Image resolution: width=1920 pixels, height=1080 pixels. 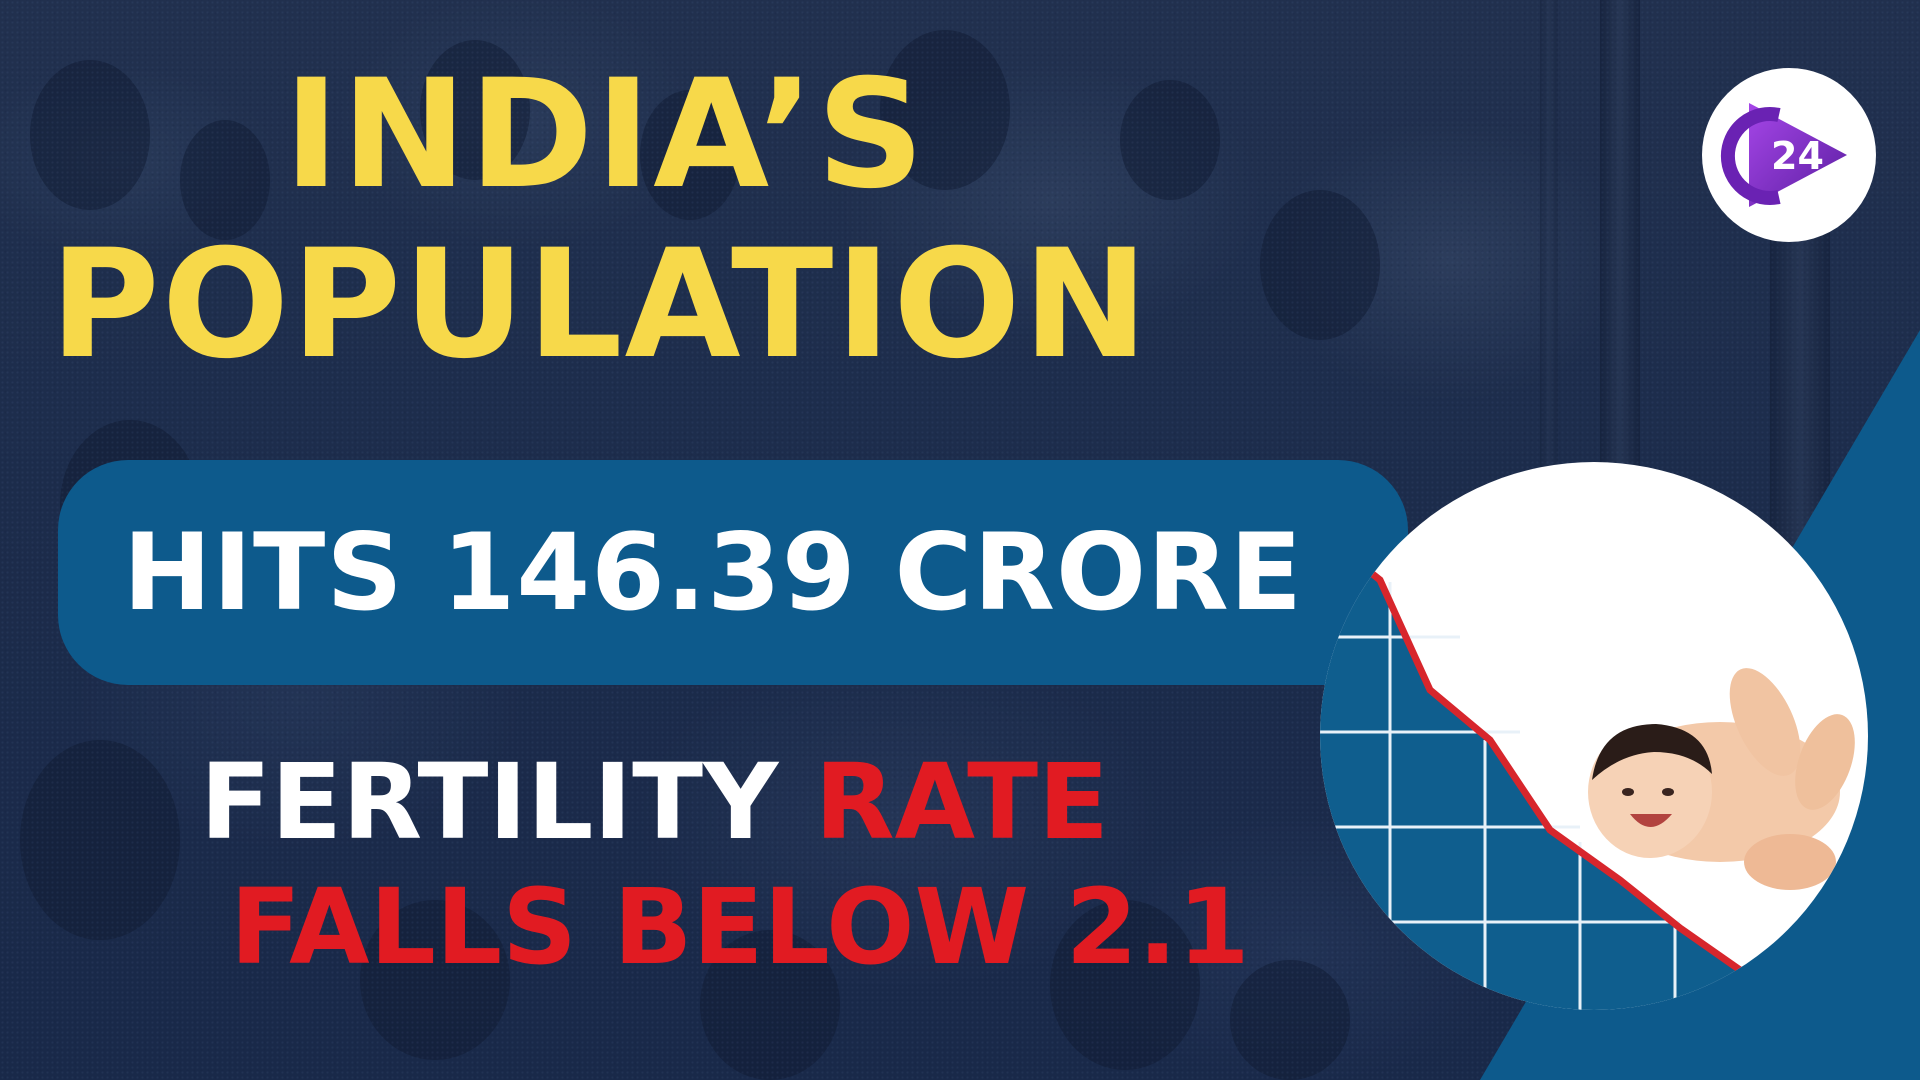 What do you see at coordinates (725, 865) in the screenshot?
I see `fertility-subheading: FERTILITY RATE FALLS BELOW 2.1` at bounding box center [725, 865].